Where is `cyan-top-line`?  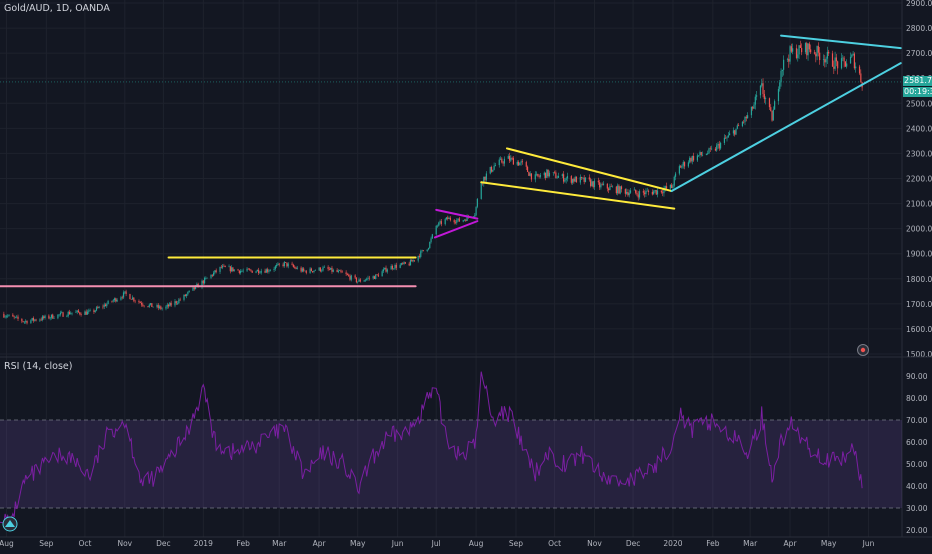 cyan-top-line is located at coordinates (841, 42).